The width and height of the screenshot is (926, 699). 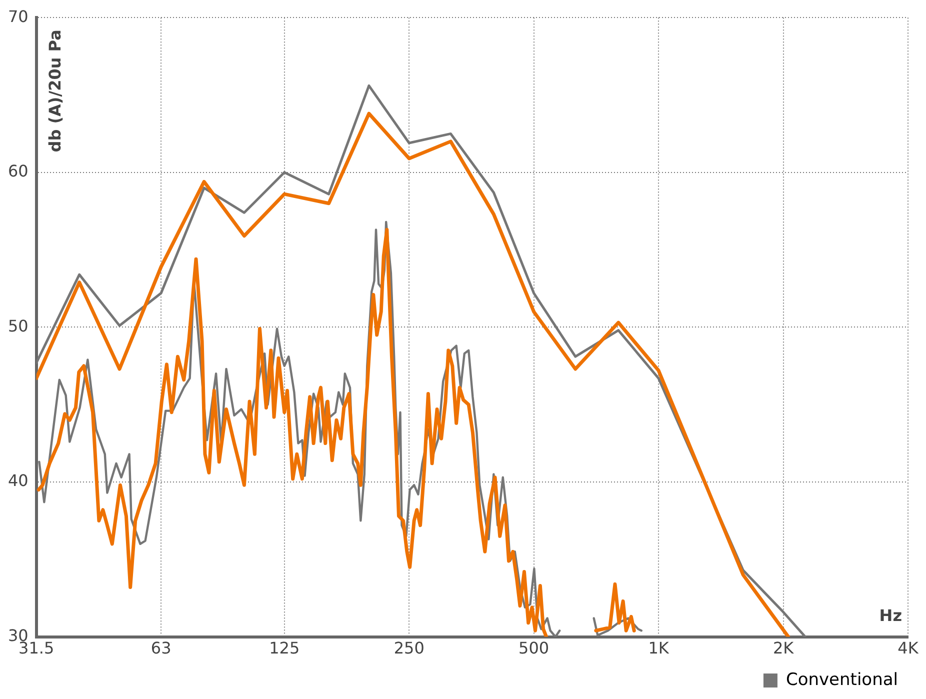 What do you see at coordinates (842, 680) in the screenshot?
I see `legend-label: Conventional` at bounding box center [842, 680].